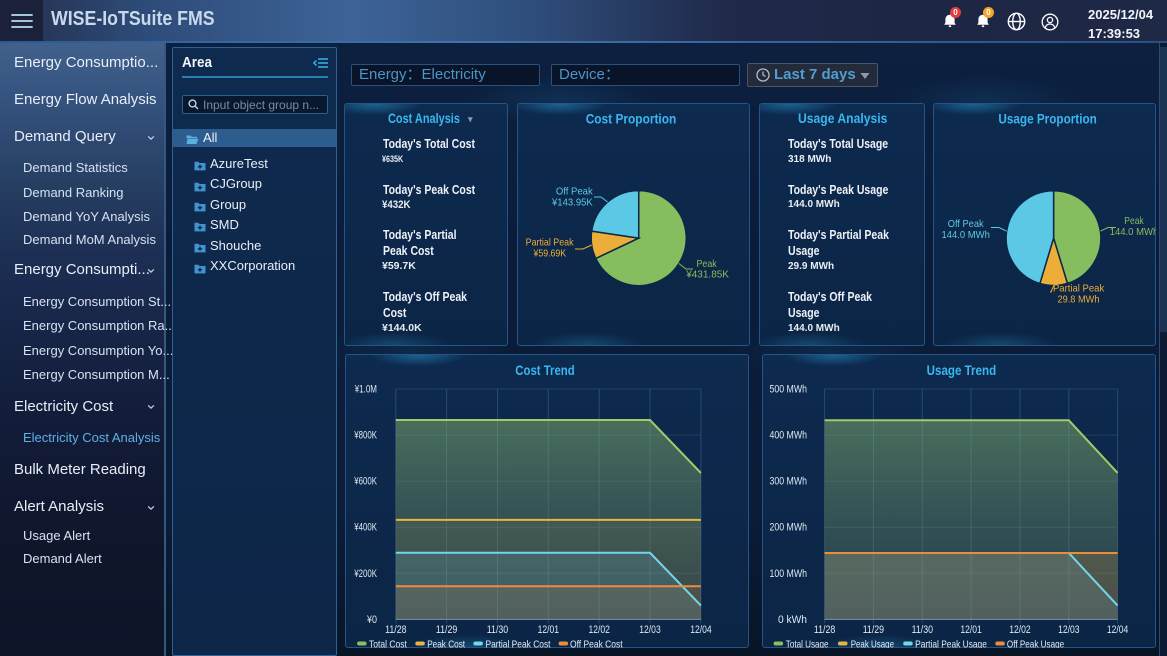 This screenshot has height=656, width=1167. Describe the element at coordinates (388, 644) in the screenshot. I see `svg-text: Total Cost` at that location.